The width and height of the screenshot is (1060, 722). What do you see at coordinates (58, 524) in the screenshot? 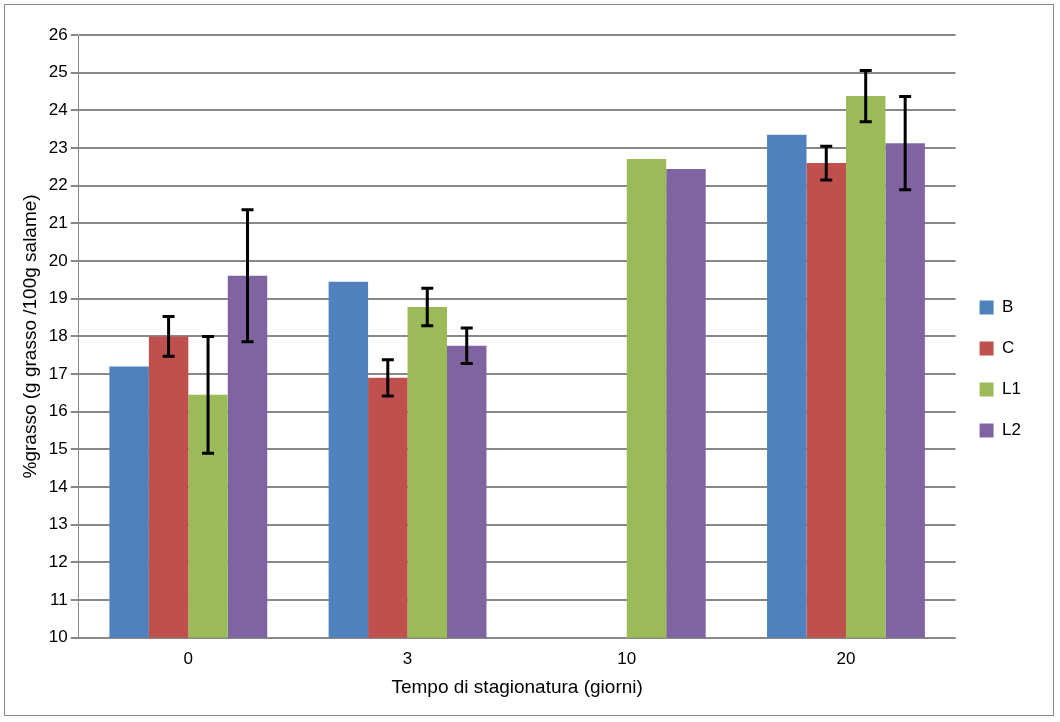
I see `y-tick-label: 13` at bounding box center [58, 524].